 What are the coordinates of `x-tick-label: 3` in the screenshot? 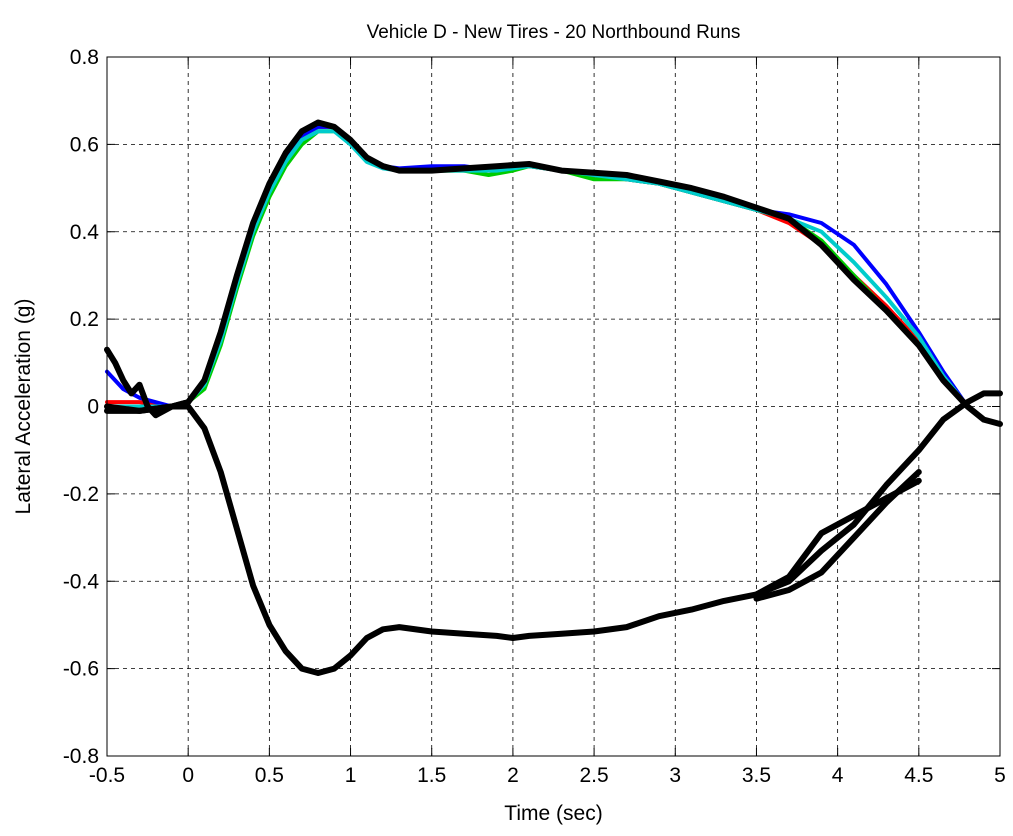 It's located at (675, 775).